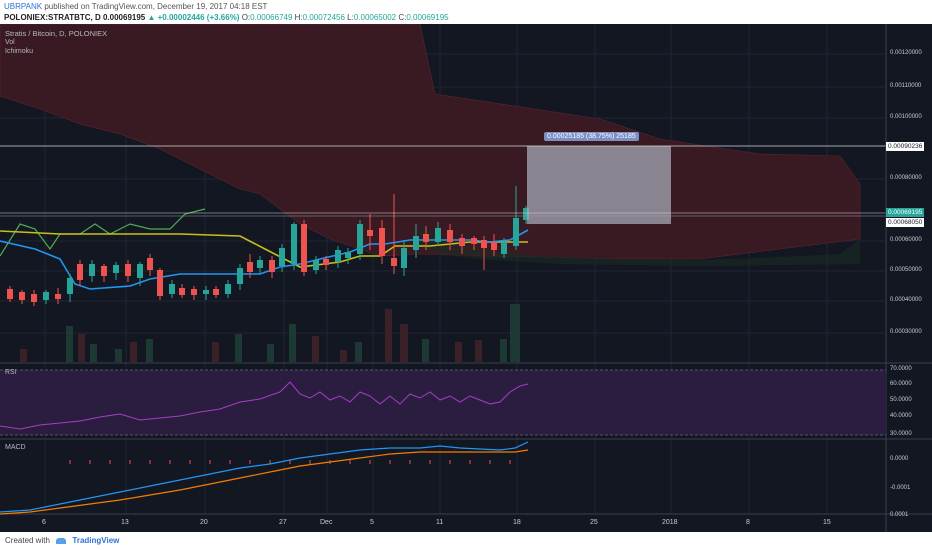 The image size is (932, 550). Describe the element at coordinates (375, 17) in the screenshot. I see `low-value: 0.00065002` at that location.